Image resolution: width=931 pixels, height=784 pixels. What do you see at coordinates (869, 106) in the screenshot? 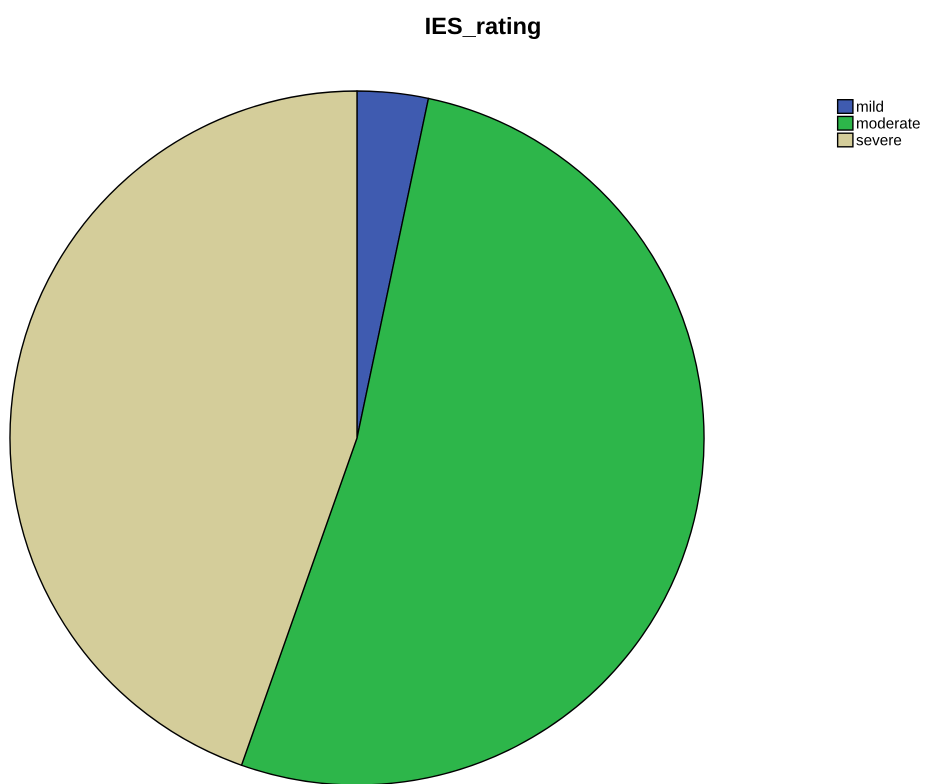
I see `legend-label: mild` at bounding box center [869, 106].